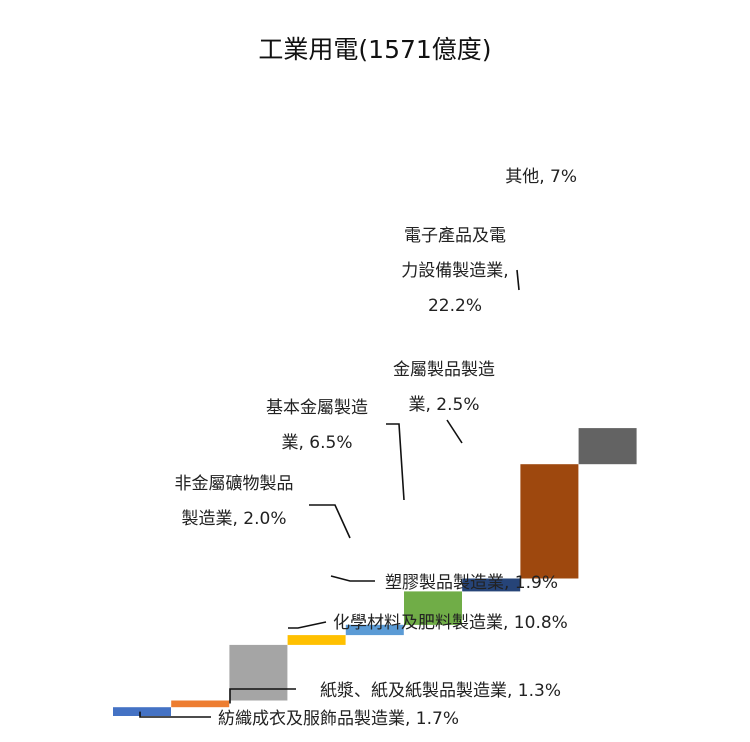 This screenshot has width=750, height=742. Describe the element at coordinates (541, 177) in the screenshot. I see `data-label-9: 其他, 7%` at that location.